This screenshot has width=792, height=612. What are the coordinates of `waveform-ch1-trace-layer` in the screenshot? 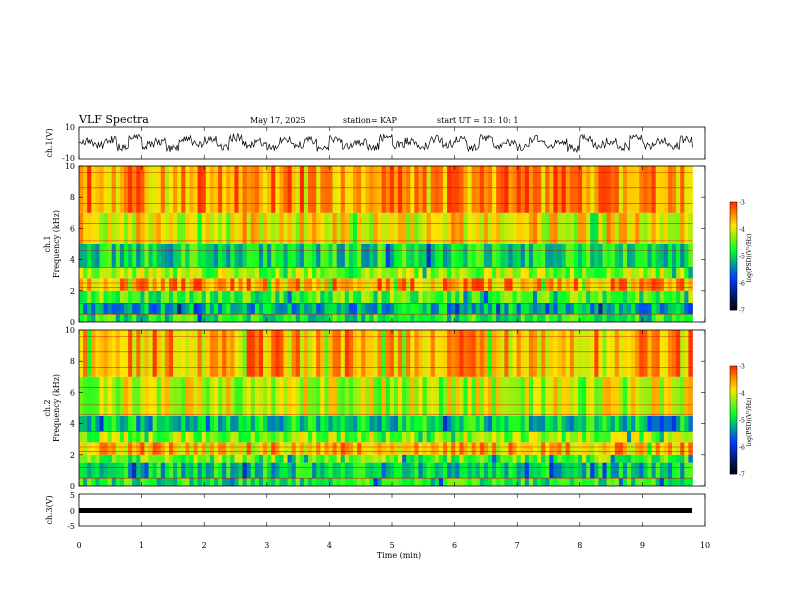 It's located at (385, 143).